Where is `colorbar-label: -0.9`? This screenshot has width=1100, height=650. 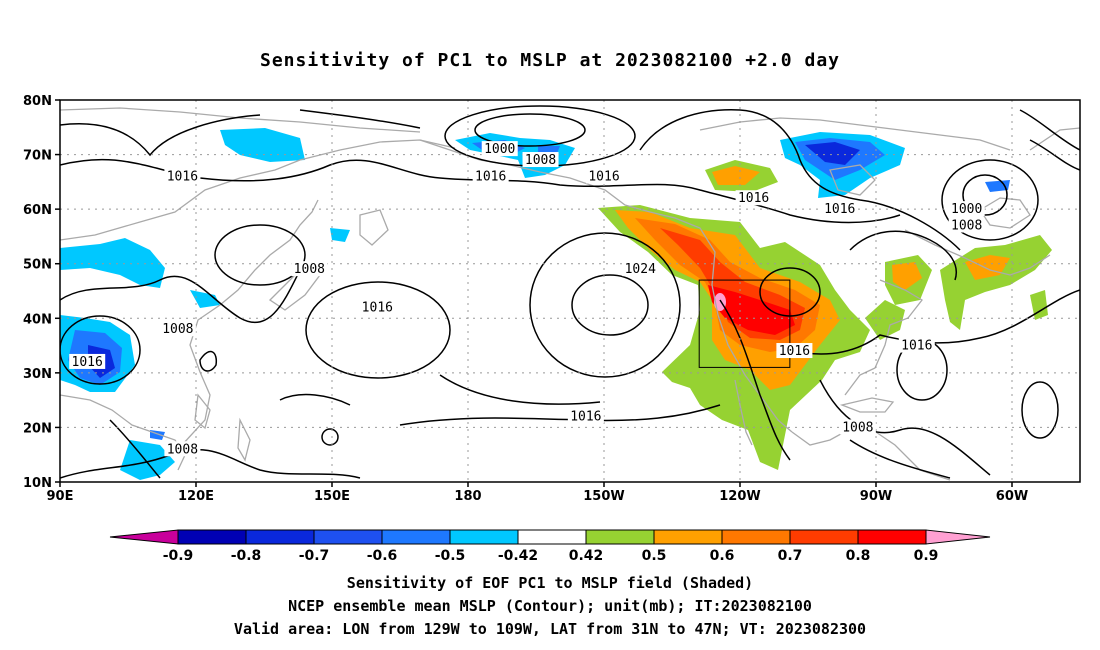
colorbar-label: -0.9 is located at coordinates (178, 556).